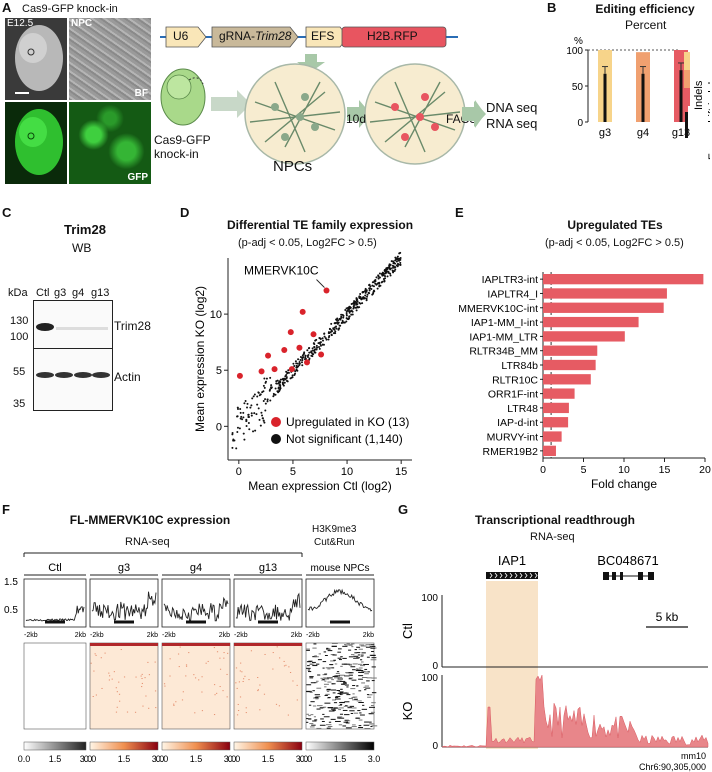  What do you see at coordinates (435, 746) in the screenshot?
I see `ko-ytick-bottom: 0` at bounding box center [435, 746].